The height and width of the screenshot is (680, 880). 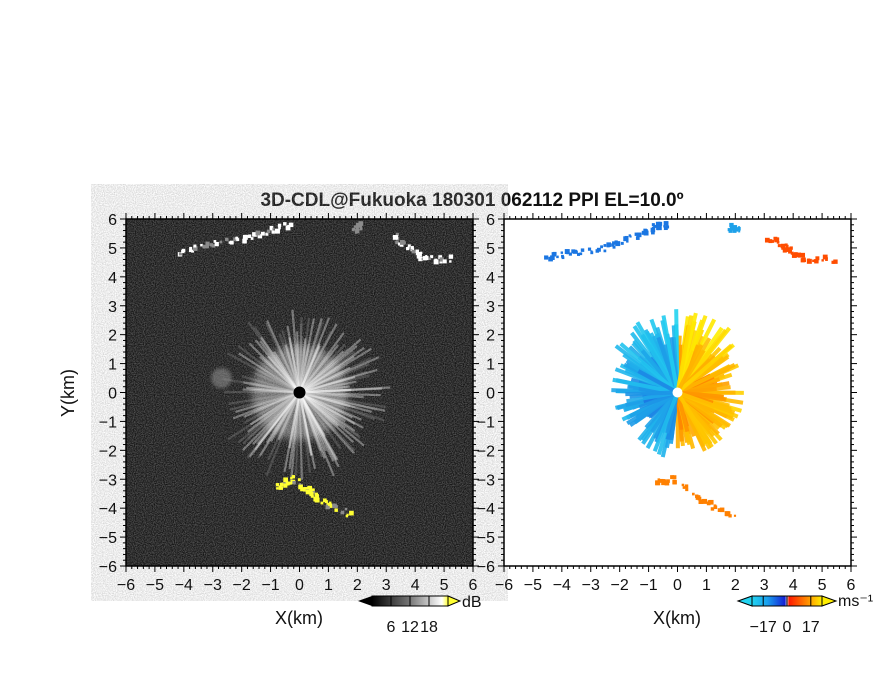 I want to click on echo-band, so click(x=607, y=241).